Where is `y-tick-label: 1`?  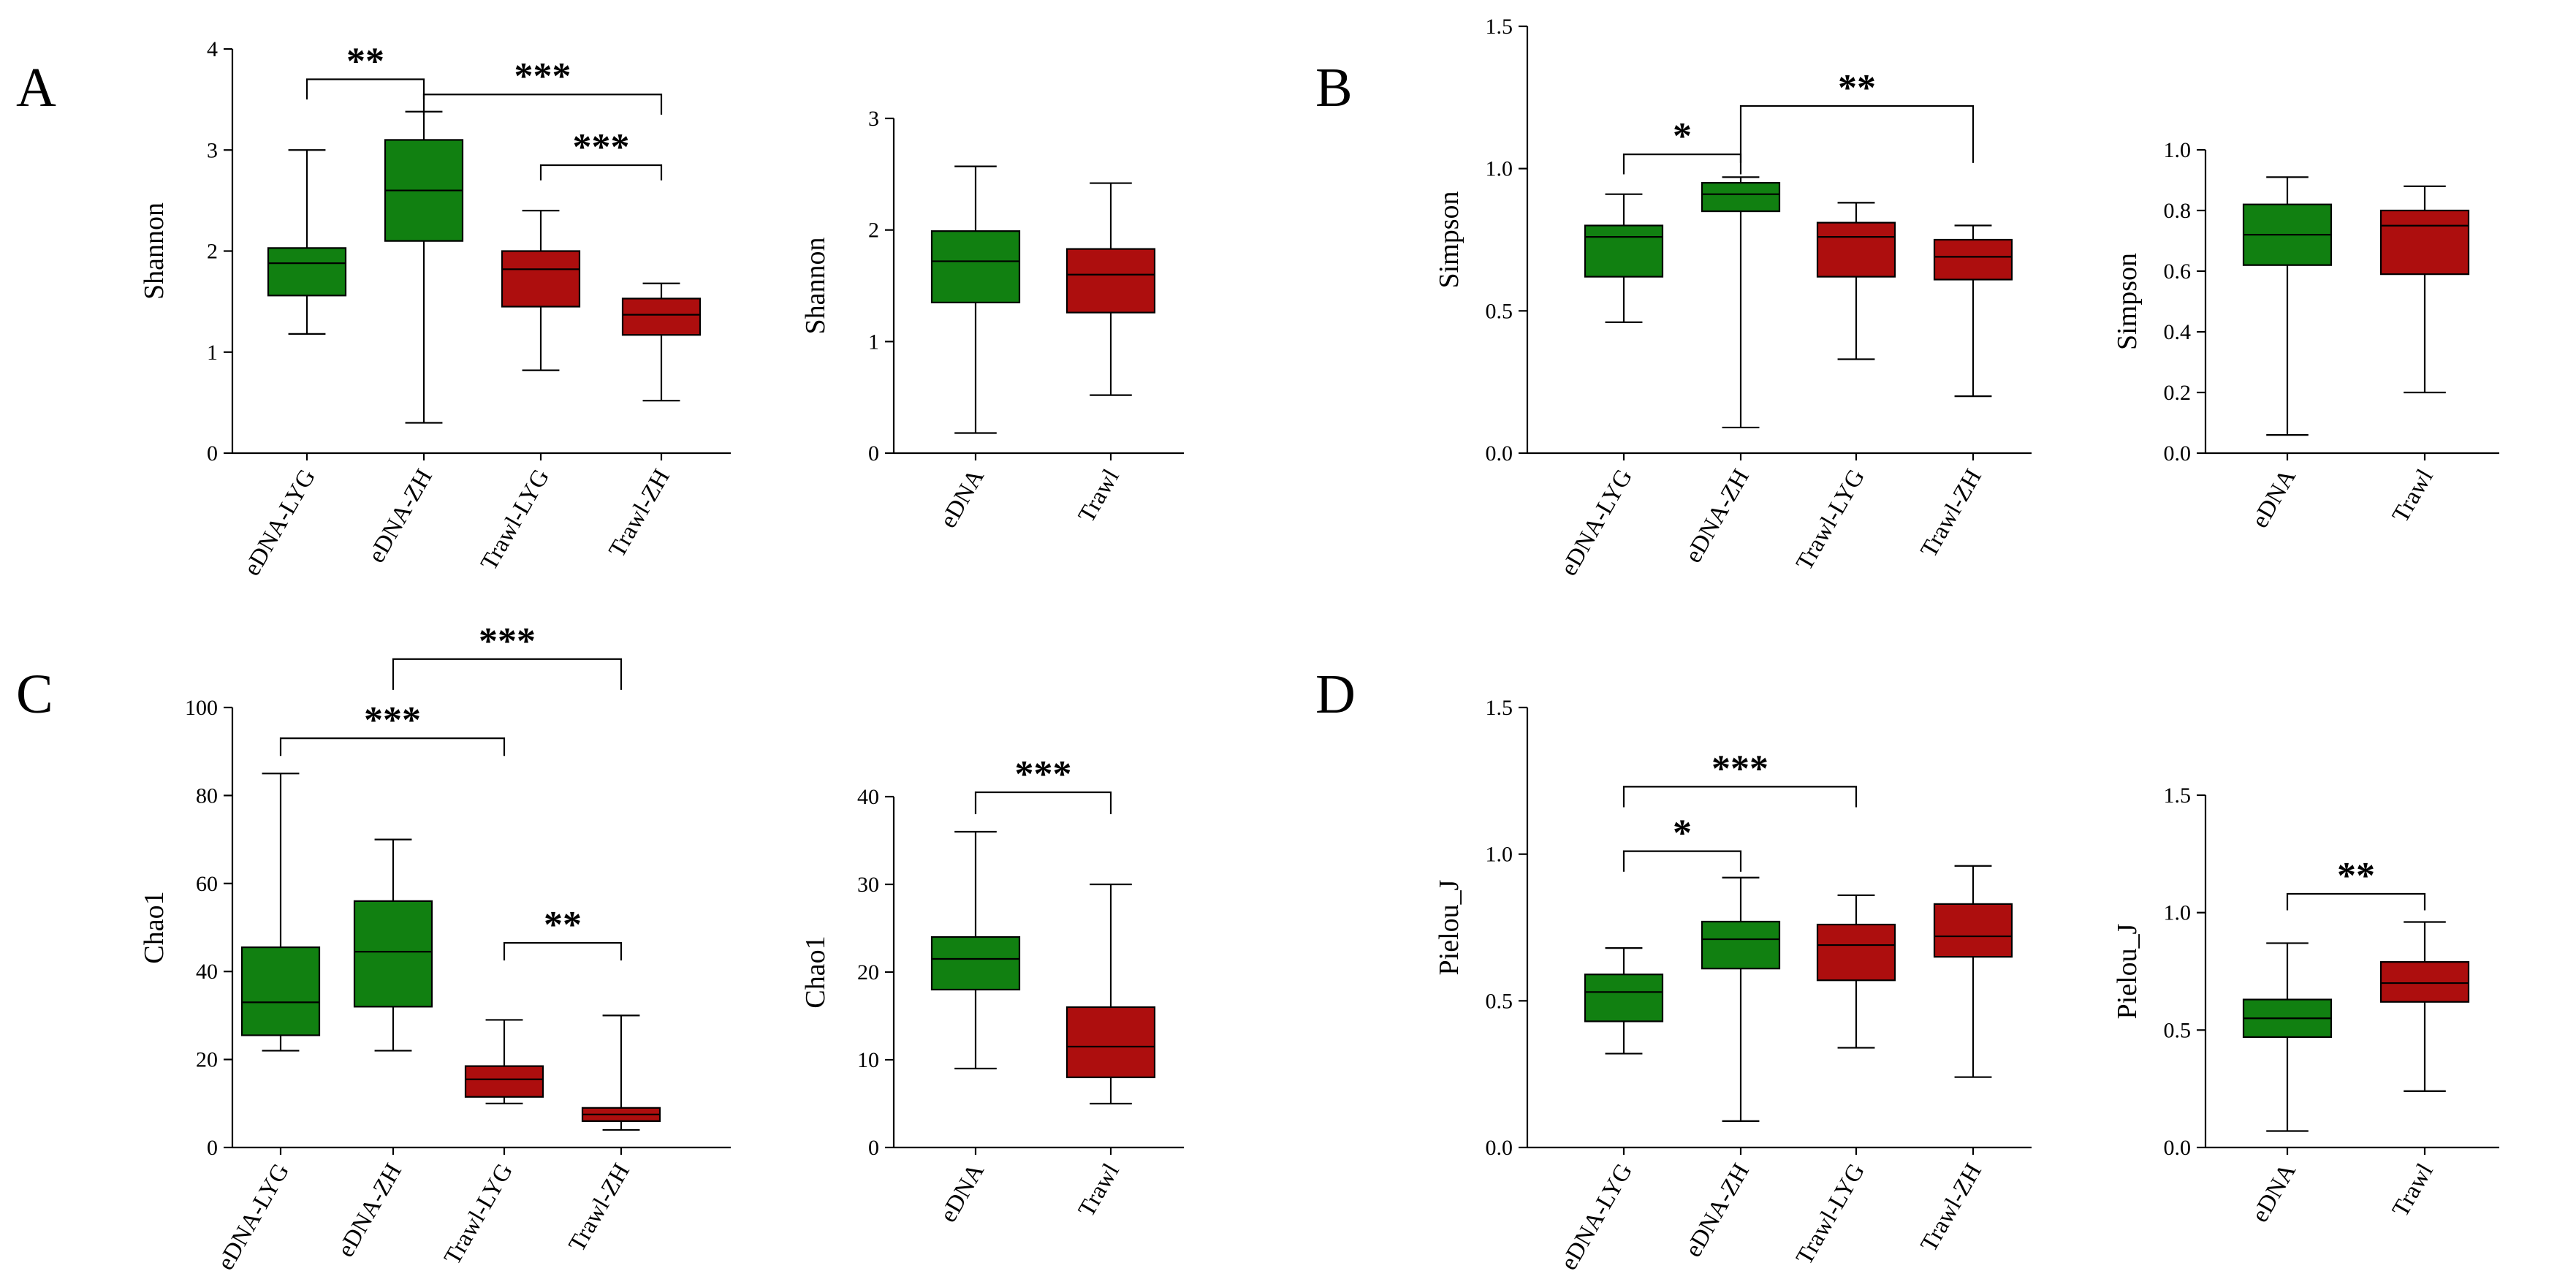 y-tick-label: 1 is located at coordinates (212, 353).